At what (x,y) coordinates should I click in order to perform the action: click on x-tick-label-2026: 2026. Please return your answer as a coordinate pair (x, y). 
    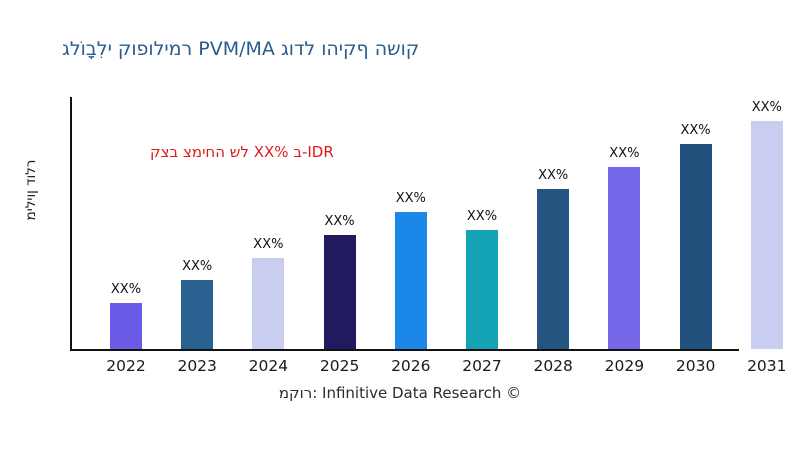
    Looking at the image, I should click on (411, 366).